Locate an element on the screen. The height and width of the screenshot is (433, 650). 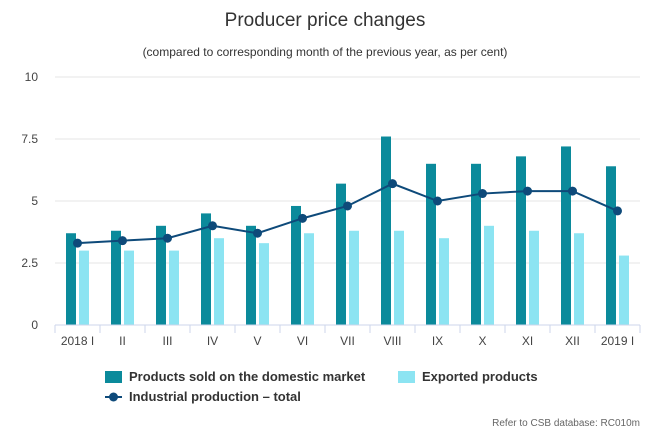
legend-item: Exported products is located at coordinates (468, 376).